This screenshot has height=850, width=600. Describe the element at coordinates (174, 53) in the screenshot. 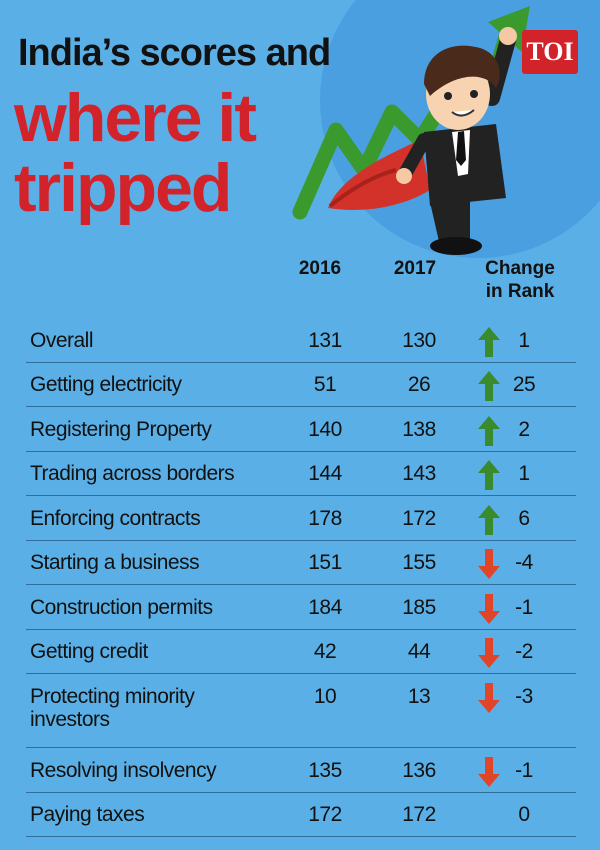

I see `title-line-1: India’s scores and` at that location.